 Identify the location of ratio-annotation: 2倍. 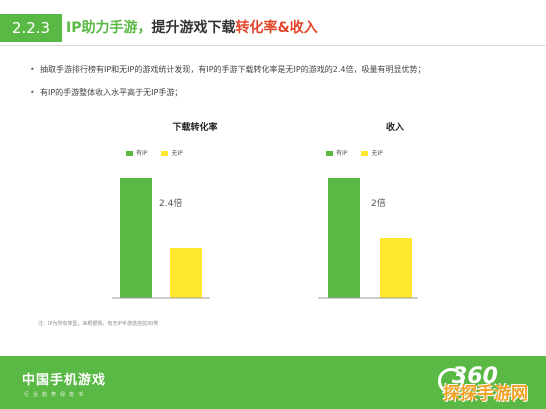
(378, 204).